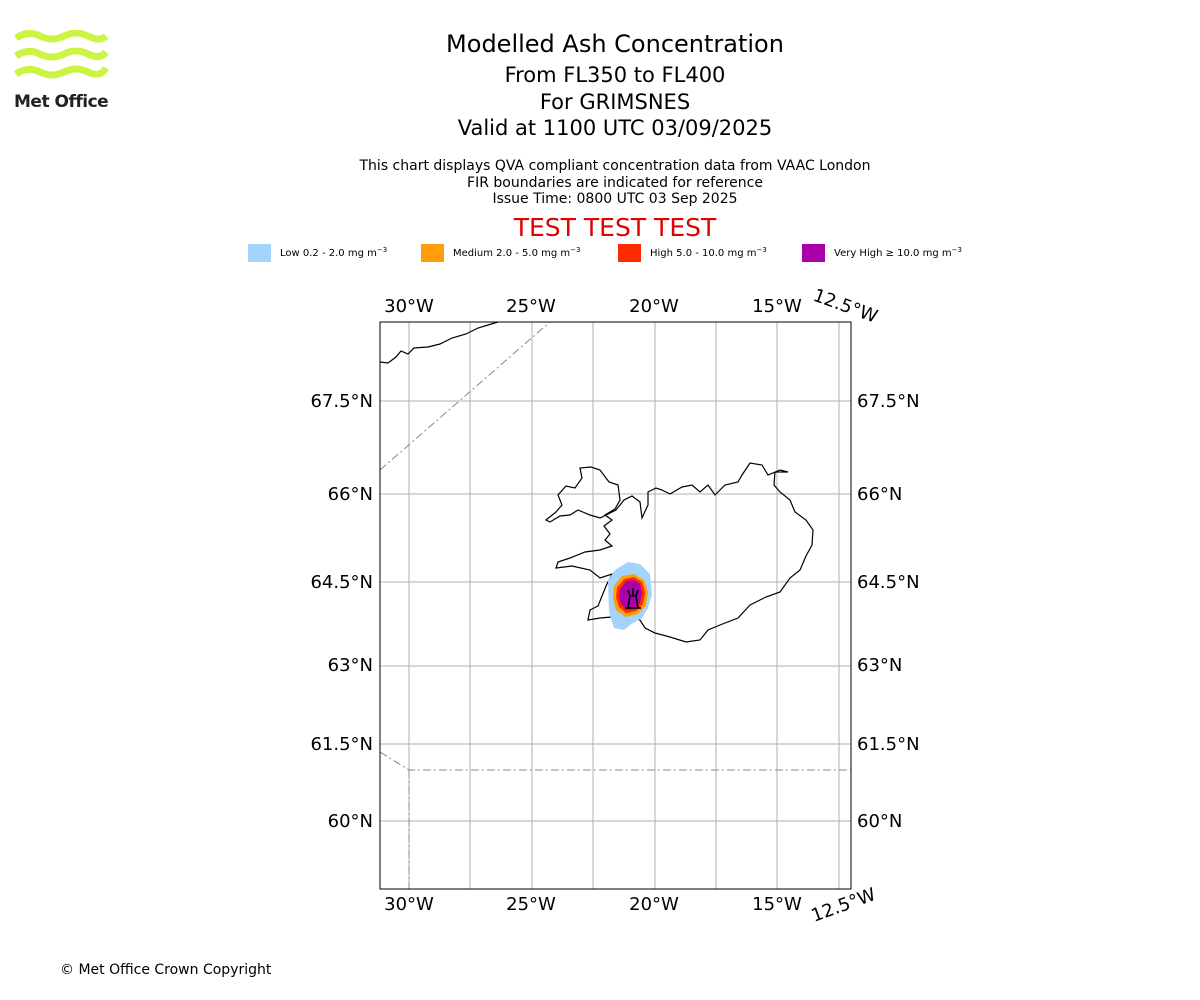  Describe the element at coordinates (777, 904) in the screenshot. I see `lon-label-bottom: 15°W` at that location.